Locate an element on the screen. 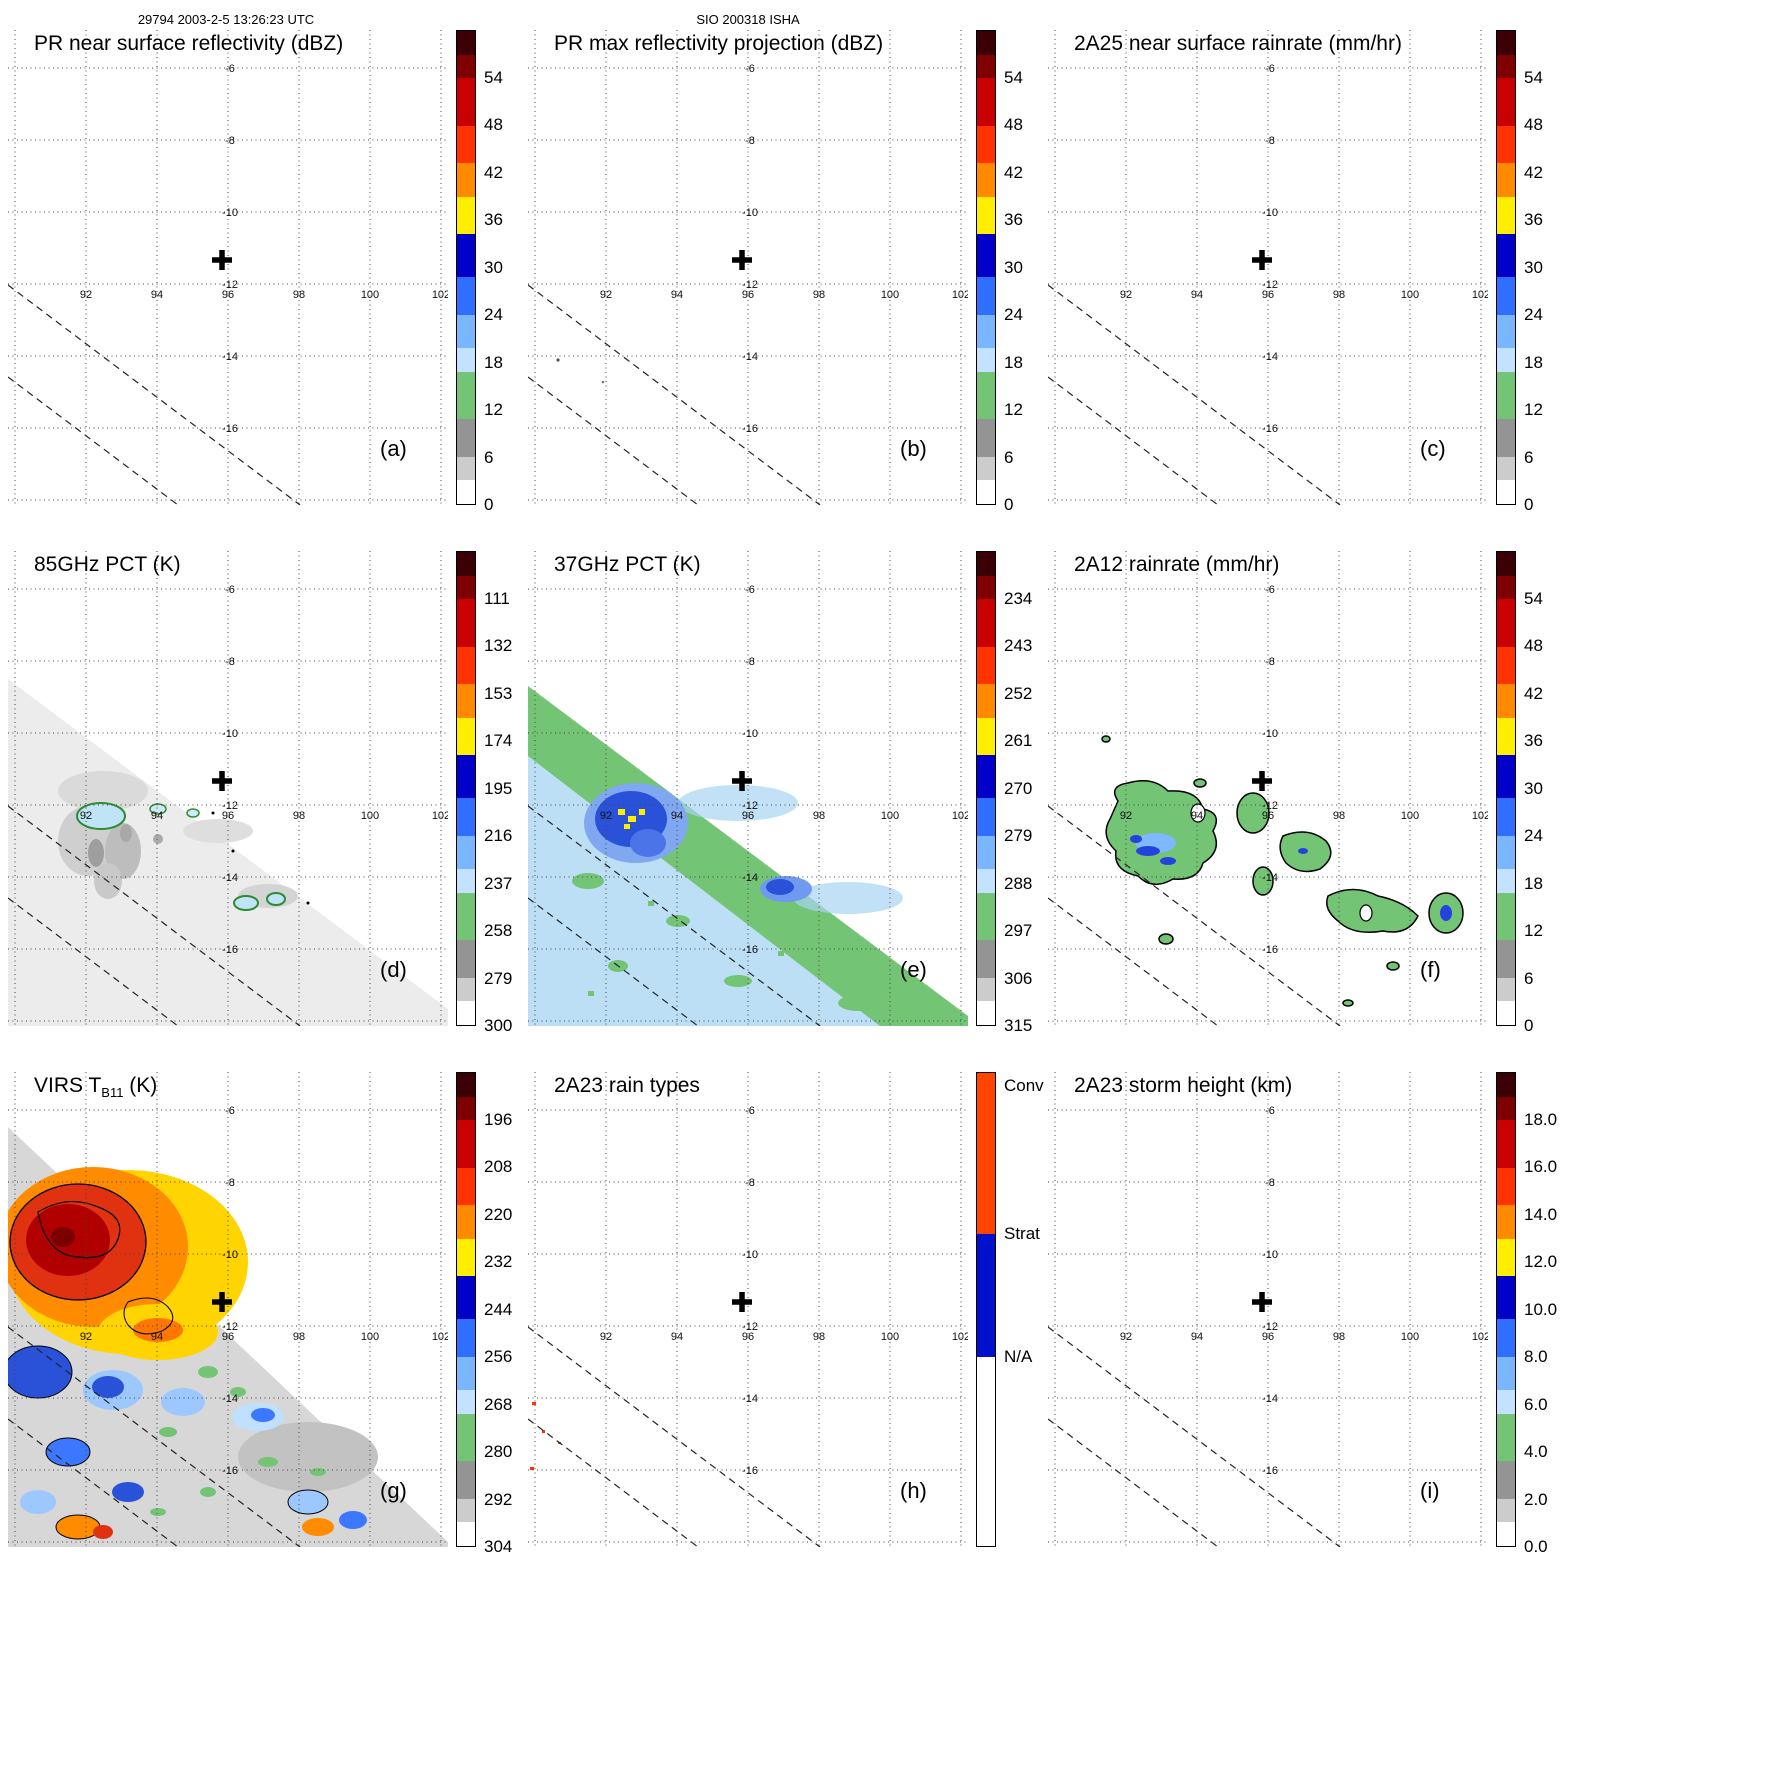 The height and width of the screenshot is (1771, 1771). colorbar-tick-label: 258 is located at coordinates (498, 930).